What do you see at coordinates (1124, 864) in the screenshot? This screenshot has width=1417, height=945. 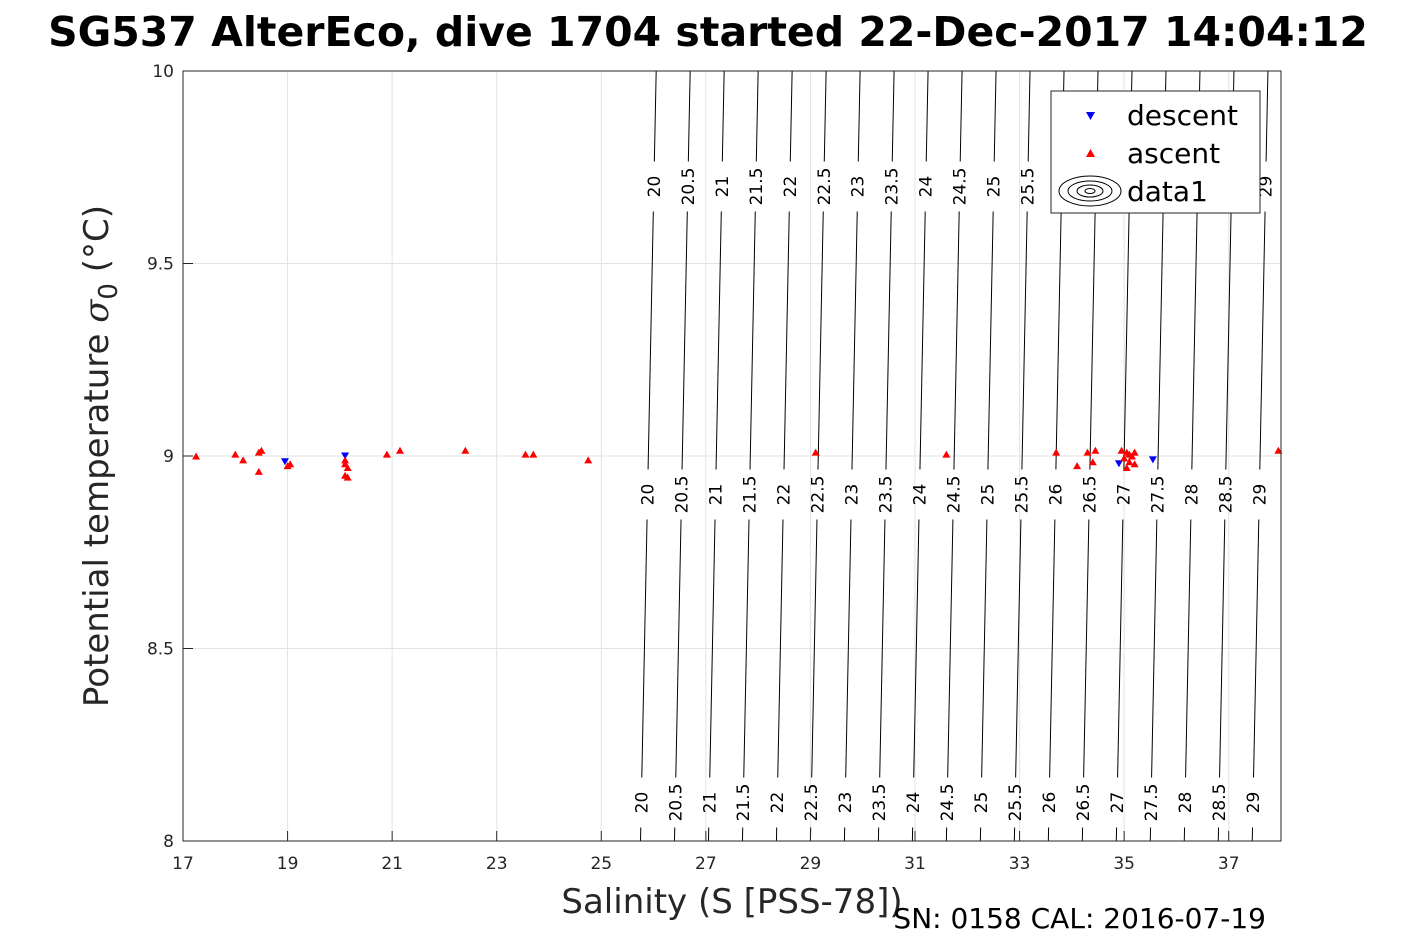 I see `x-tick-label: 35` at bounding box center [1124, 864].